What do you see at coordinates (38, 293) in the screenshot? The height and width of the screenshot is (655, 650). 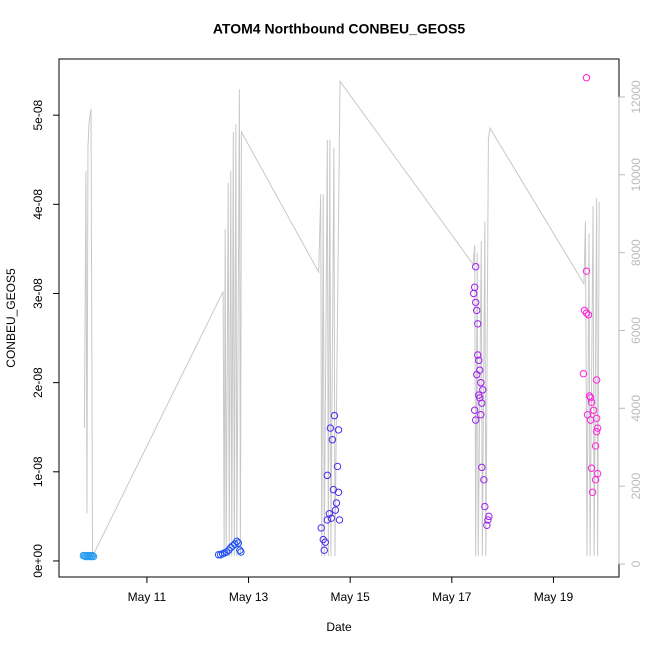 I see `y-tick-label: 3e-08` at bounding box center [38, 293].